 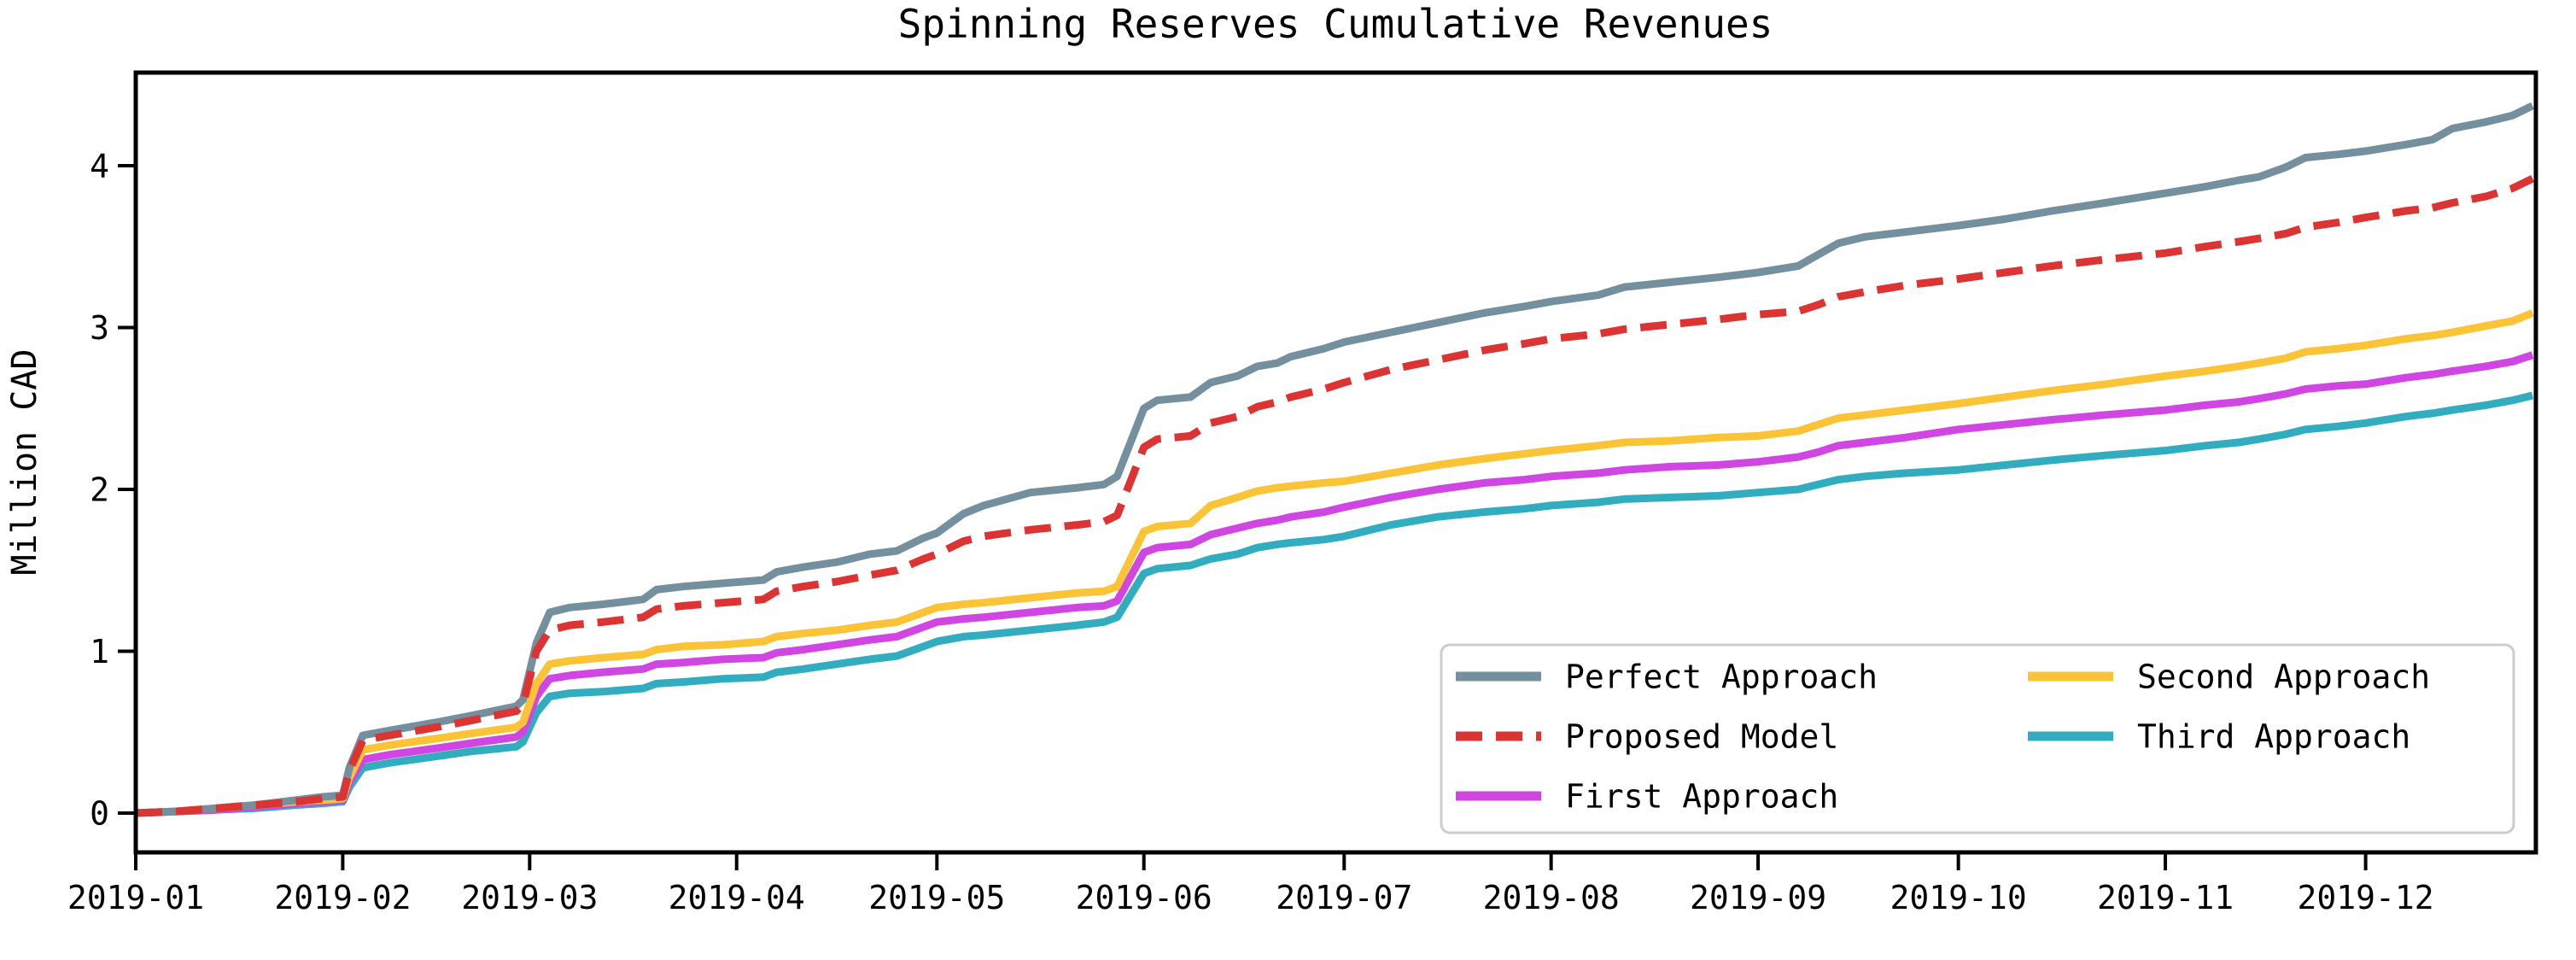 What do you see at coordinates (2165, 898) in the screenshot?
I see `x-tick-label: 2019-11` at bounding box center [2165, 898].